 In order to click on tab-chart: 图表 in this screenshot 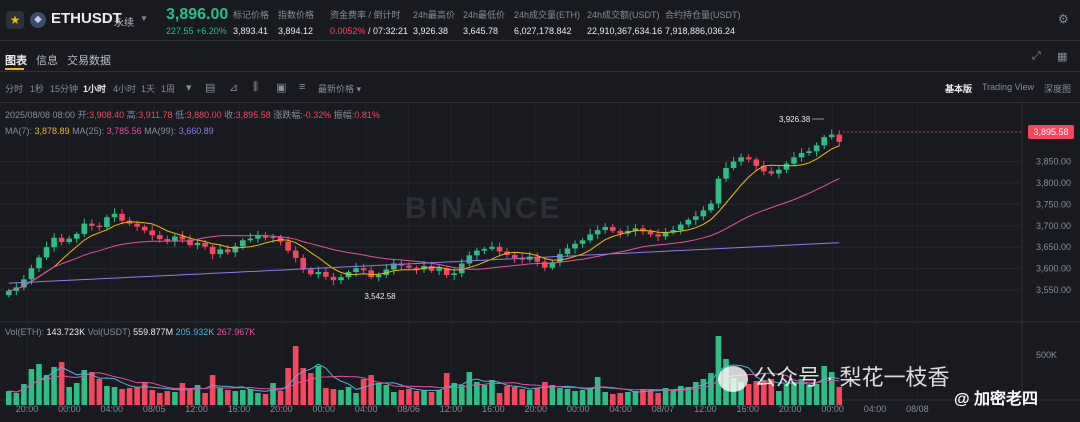, I will do `click(16, 61)`.